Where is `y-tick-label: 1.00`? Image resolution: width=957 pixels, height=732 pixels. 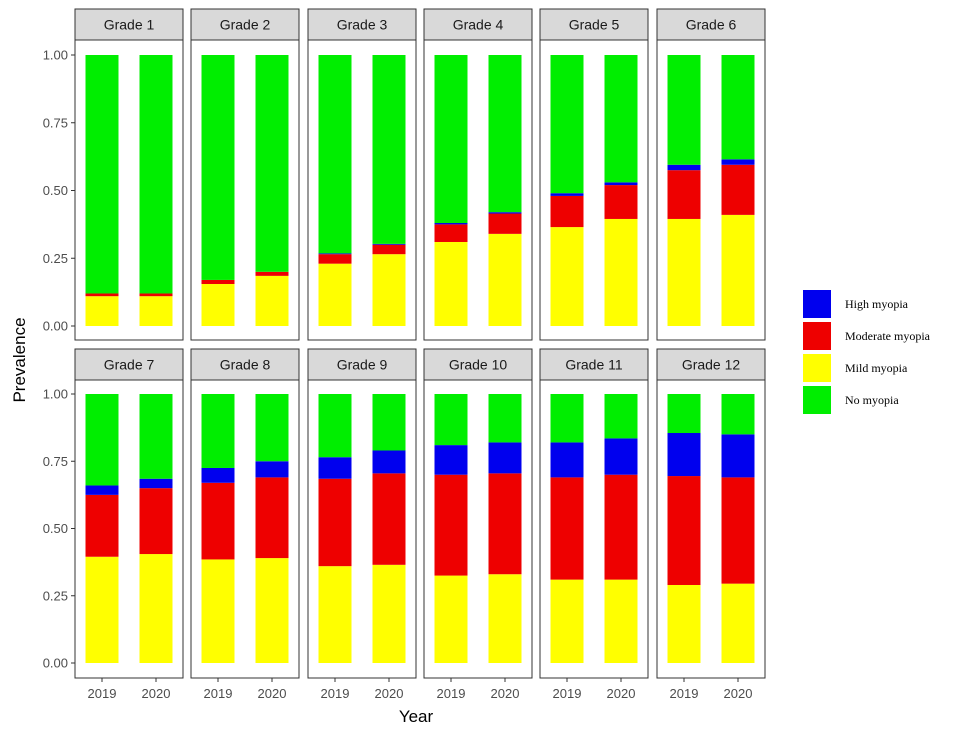 y-tick-label: 1.00 is located at coordinates (55, 55).